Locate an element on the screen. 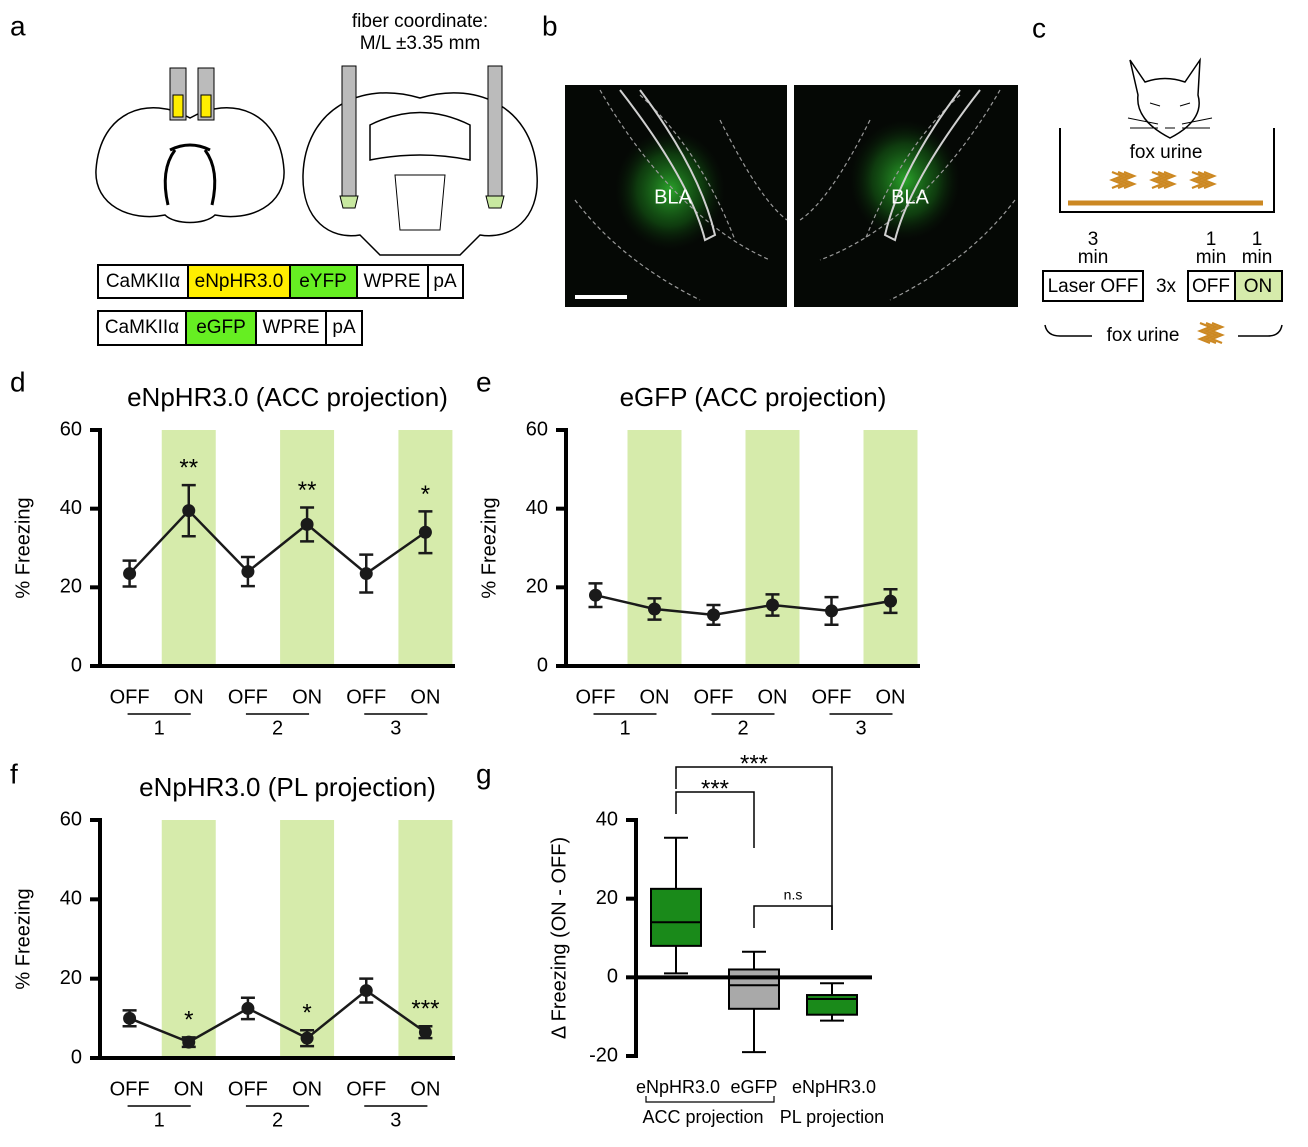  y-axis-label: Δ Freezing (ON - OFF) is located at coordinates (559, 938).